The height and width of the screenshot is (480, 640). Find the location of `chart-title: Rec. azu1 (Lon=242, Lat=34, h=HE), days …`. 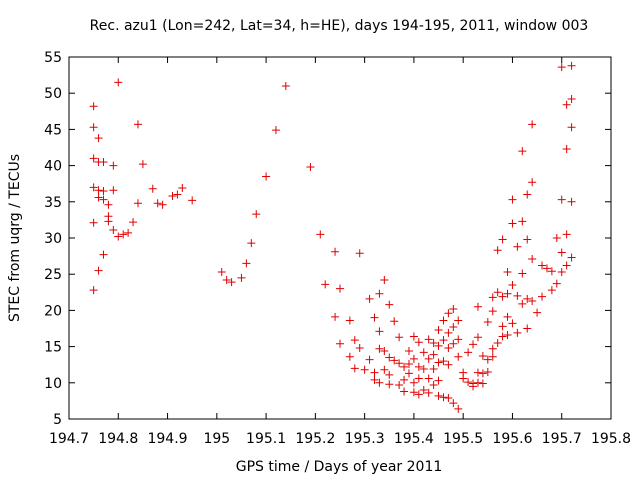

chart-title: Rec. azu1 (Lon=242, Lat=34, h=HE), days … is located at coordinates (339, 26).